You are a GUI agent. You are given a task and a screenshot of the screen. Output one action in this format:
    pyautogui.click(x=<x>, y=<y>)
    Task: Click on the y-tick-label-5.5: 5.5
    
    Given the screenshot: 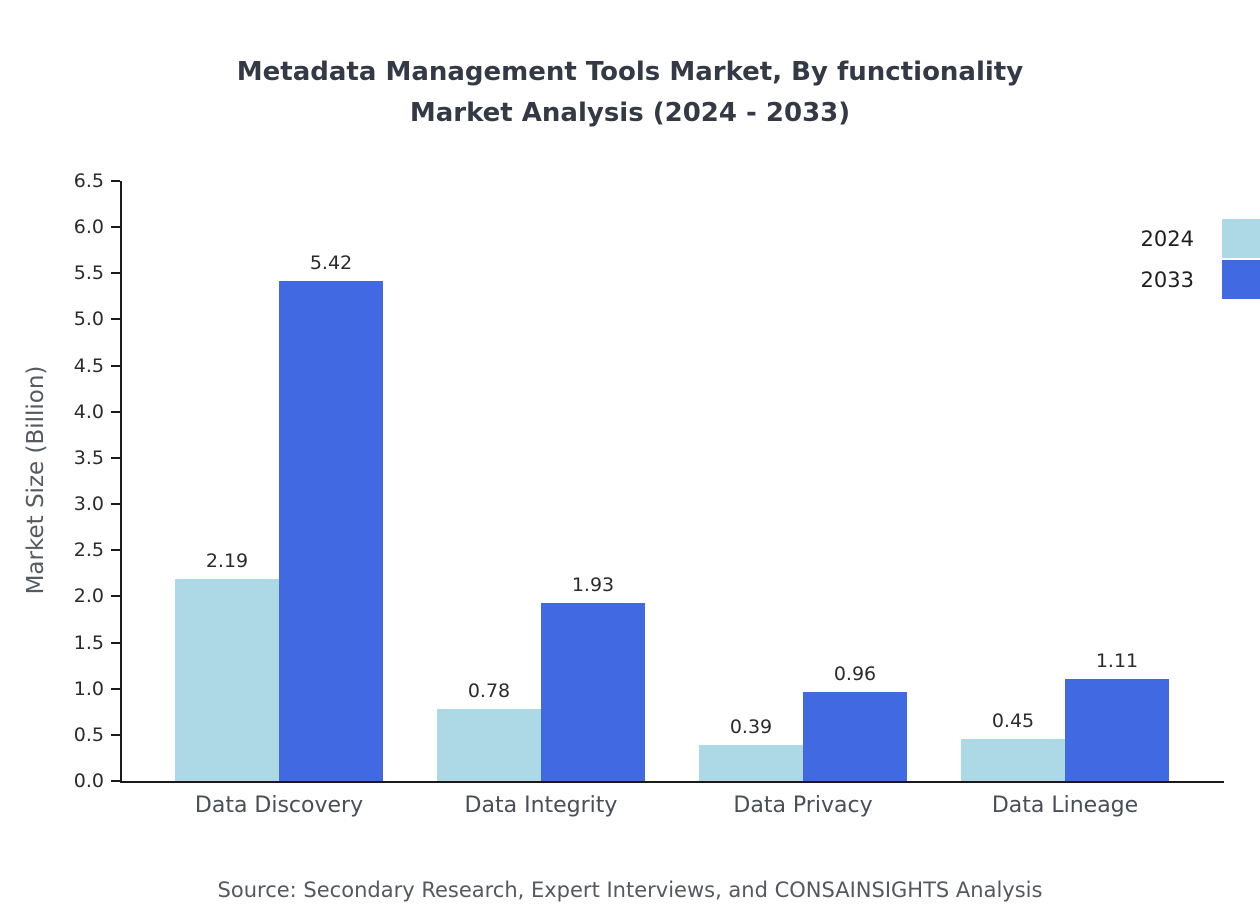 What is the action you would take?
    pyautogui.click(x=88, y=273)
    